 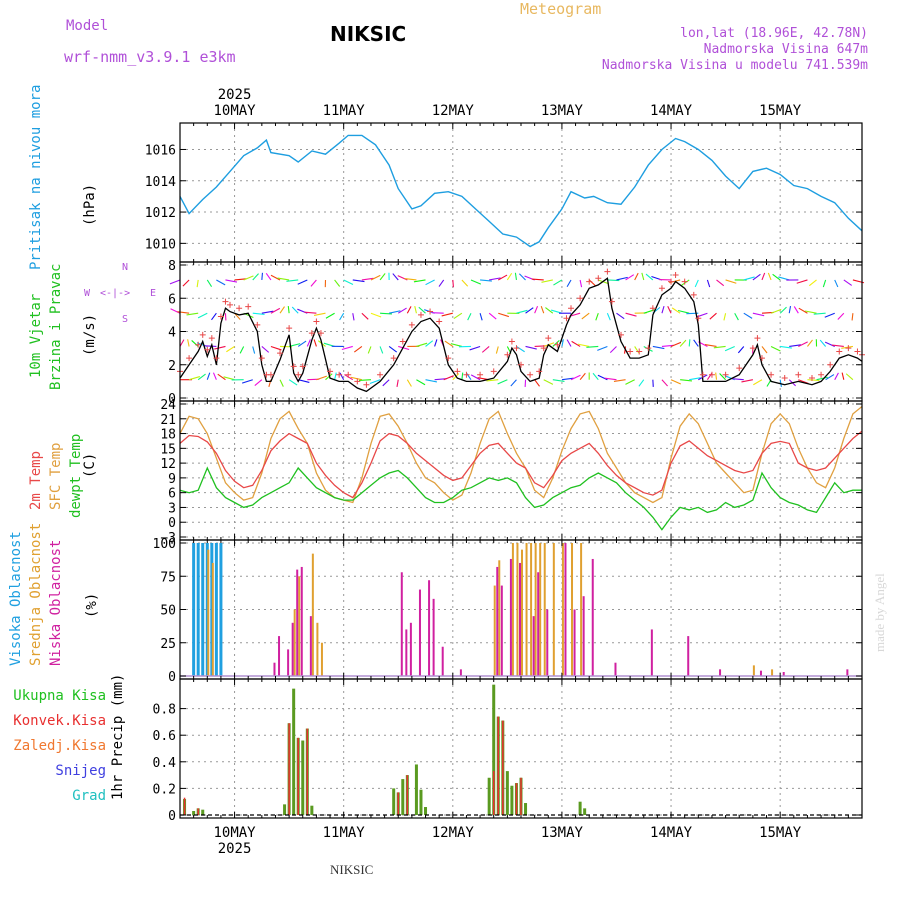 What do you see at coordinates (59, 721) in the screenshot?
I see `legend-convective-rain: Konvek.Kisa` at bounding box center [59, 721].